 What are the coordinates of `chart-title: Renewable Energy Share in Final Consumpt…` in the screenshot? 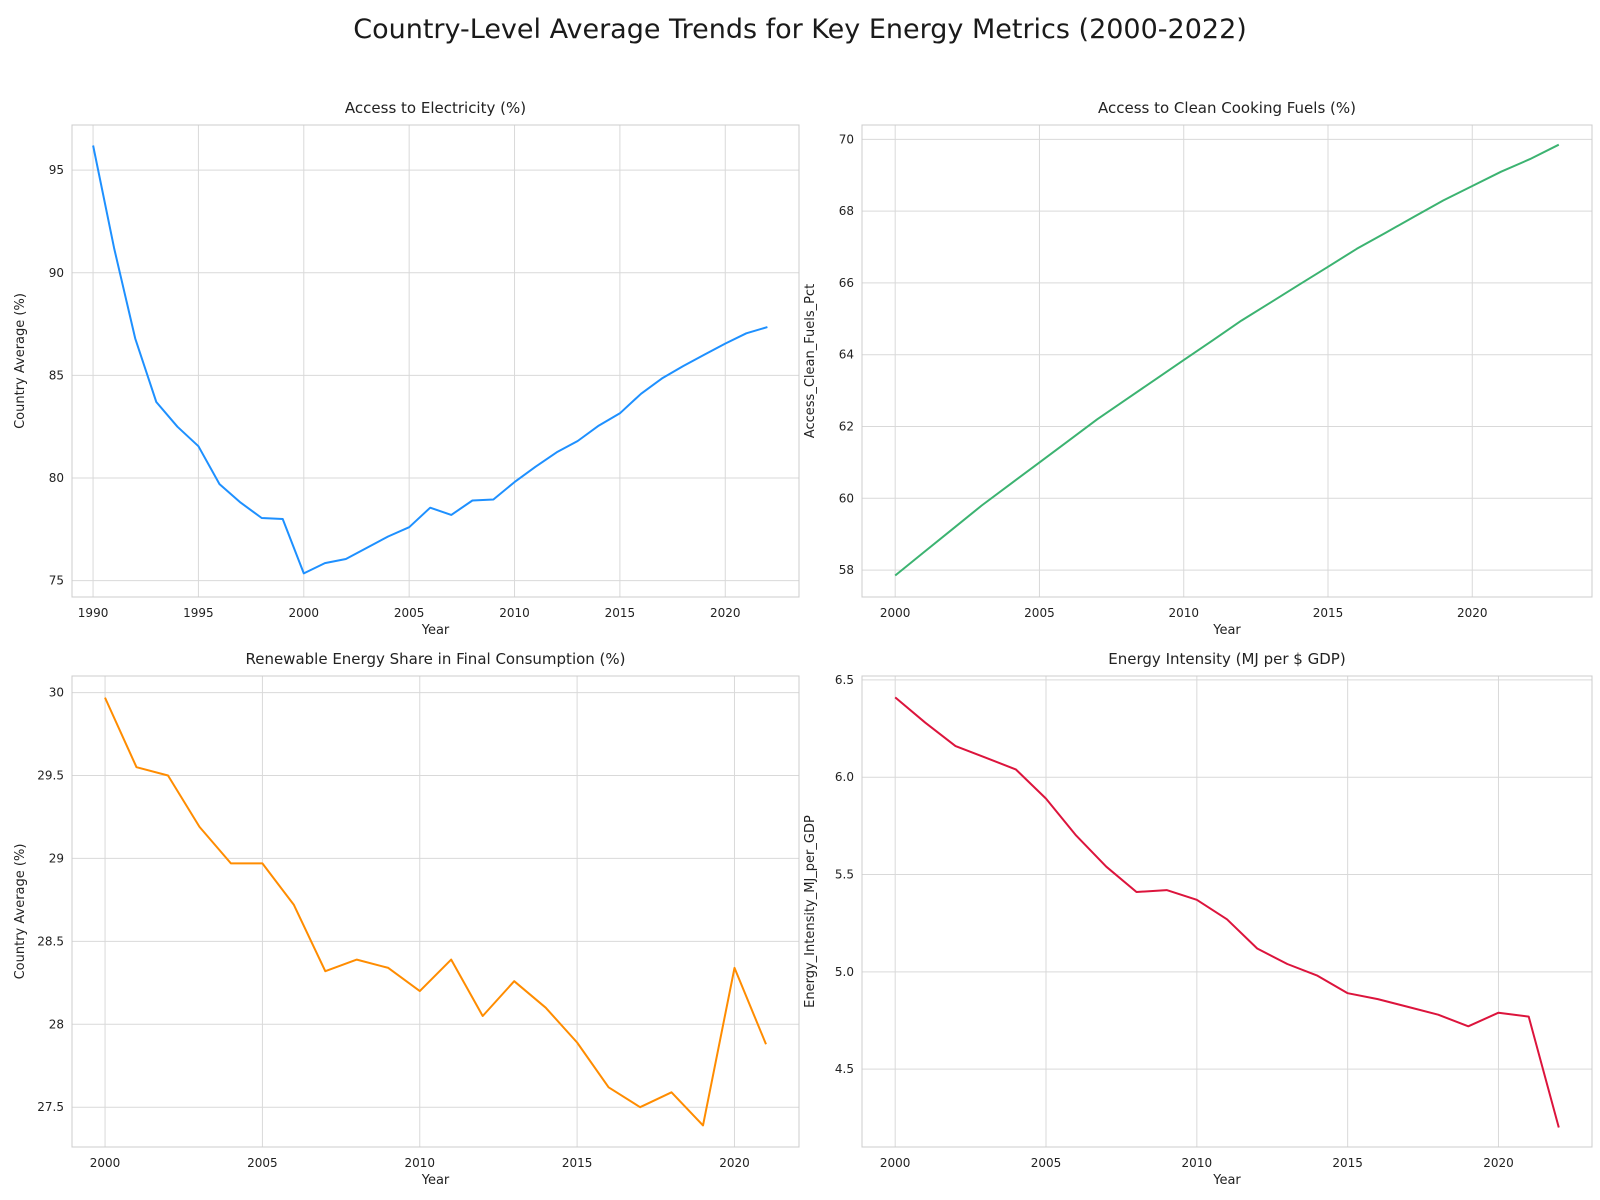 It's located at (435, 659).